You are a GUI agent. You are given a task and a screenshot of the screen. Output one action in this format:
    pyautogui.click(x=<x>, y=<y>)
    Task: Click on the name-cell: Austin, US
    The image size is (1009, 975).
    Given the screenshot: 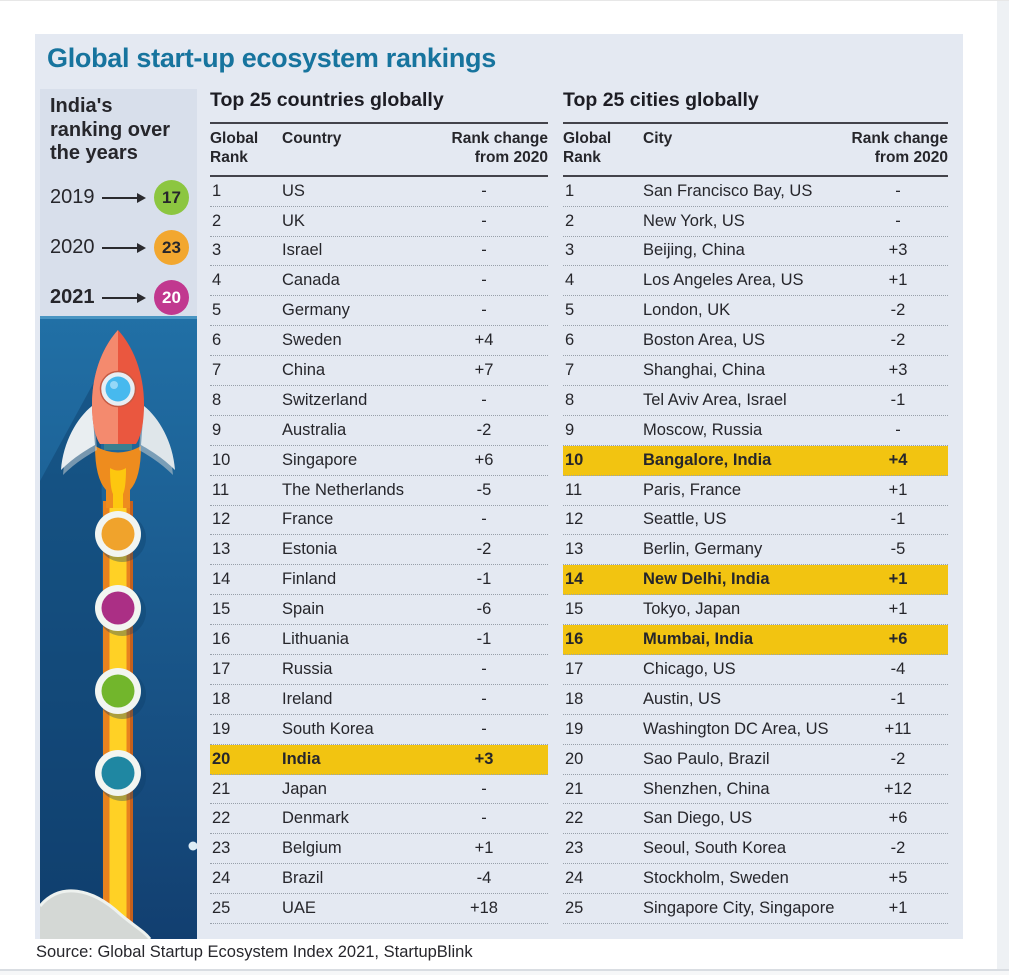 What is the action you would take?
    pyautogui.click(x=682, y=698)
    